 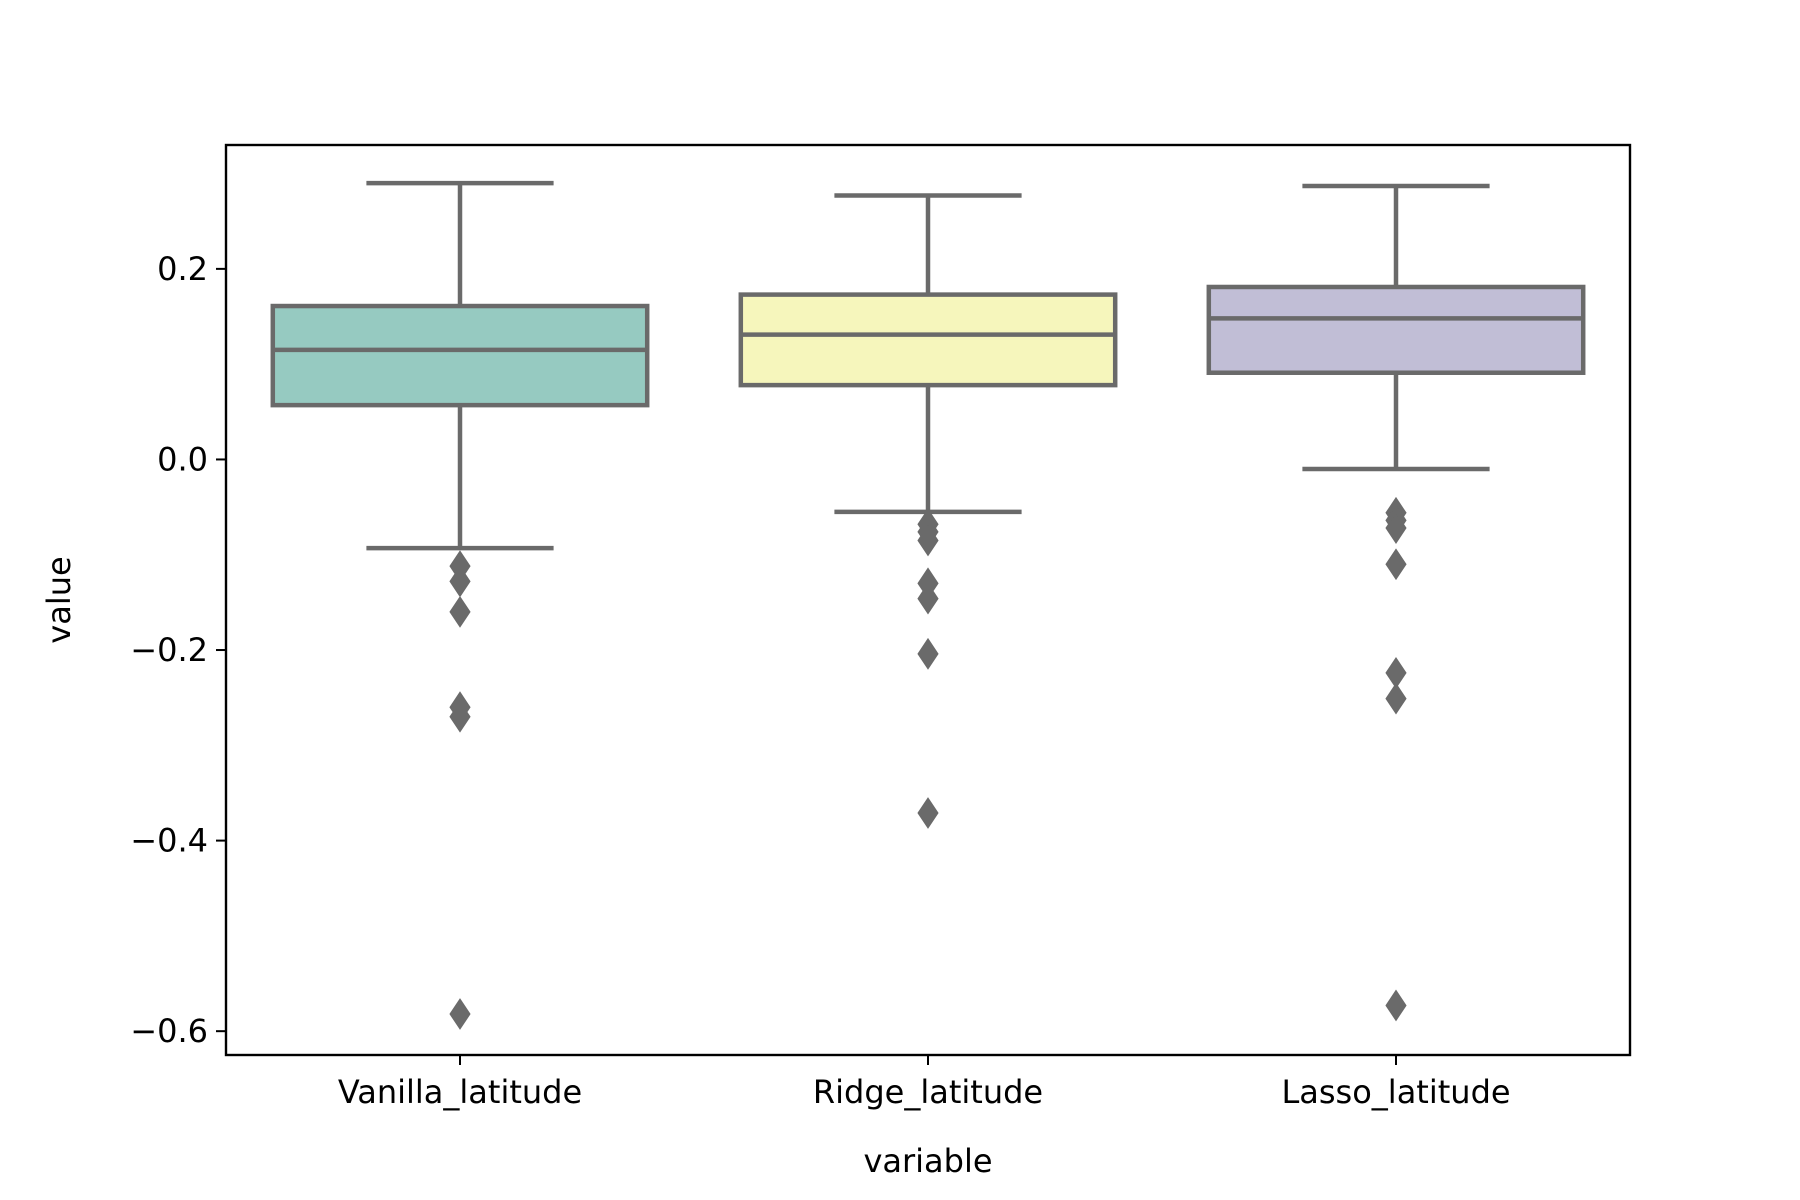 What do you see at coordinates (169, 841) in the screenshot?
I see `y-tick-label: −0.4` at bounding box center [169, 841].